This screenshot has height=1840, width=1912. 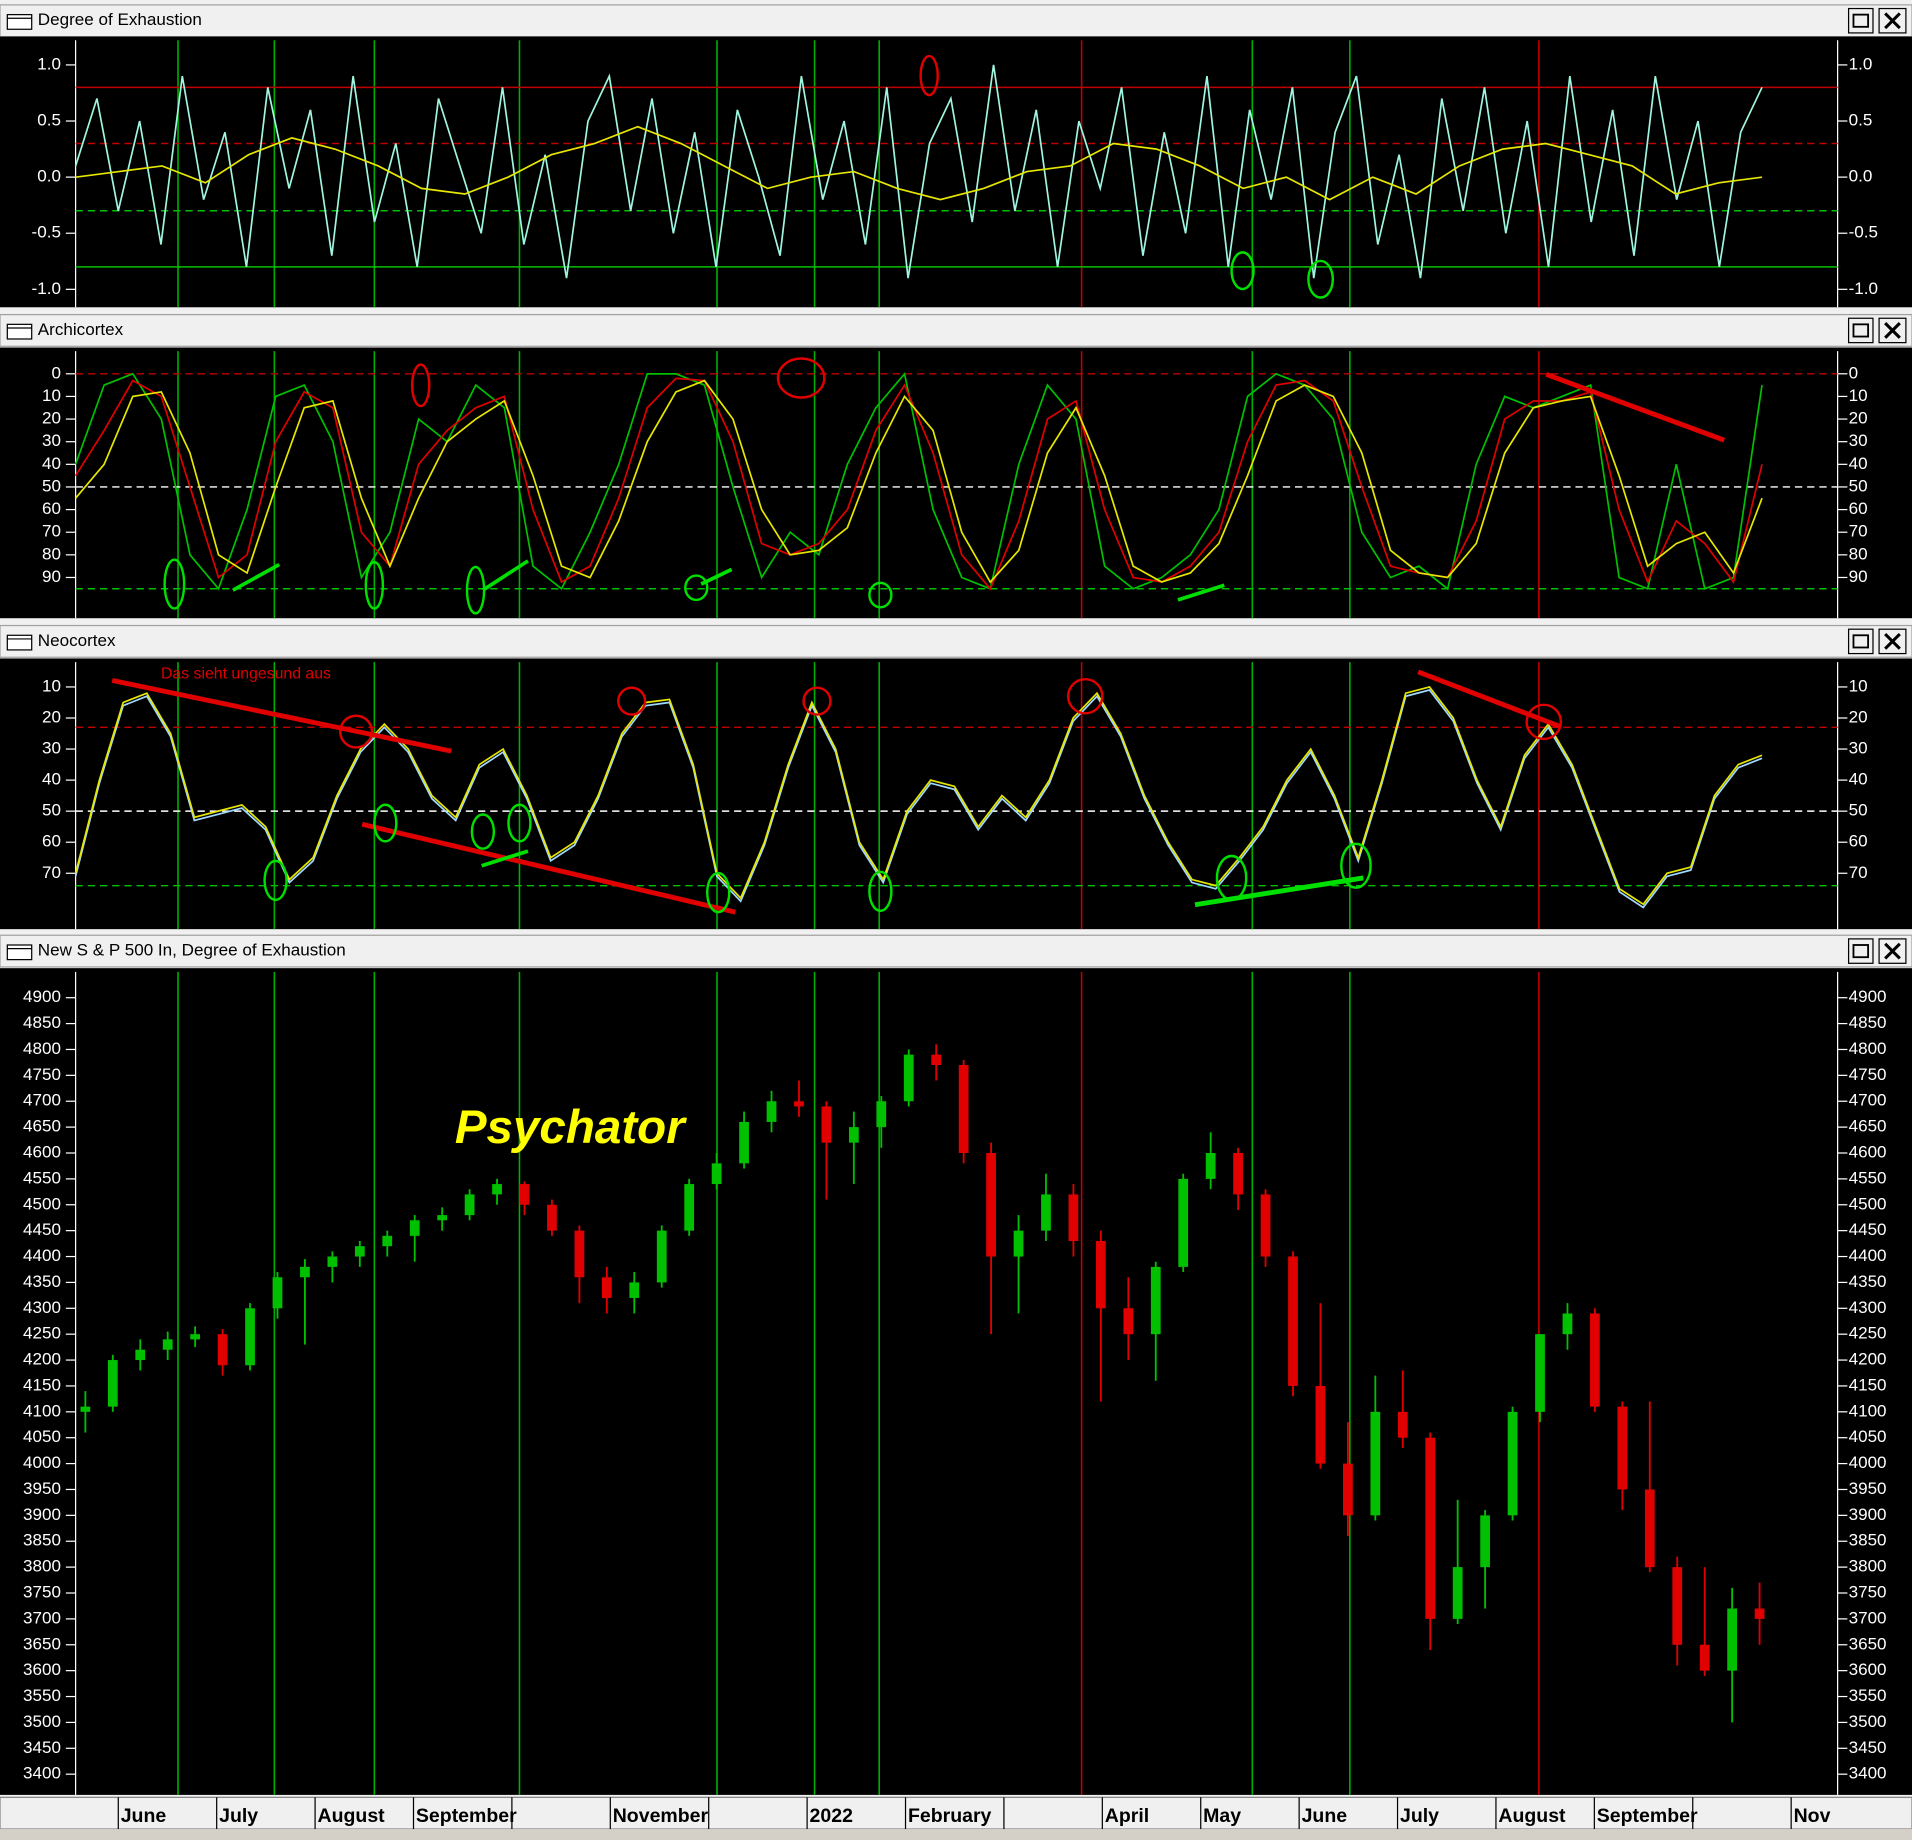 What do you see at coordinates (42, 1721) in the screenshot?
I see `y-tick-label: 3500` at bounding box center [42, 1721].